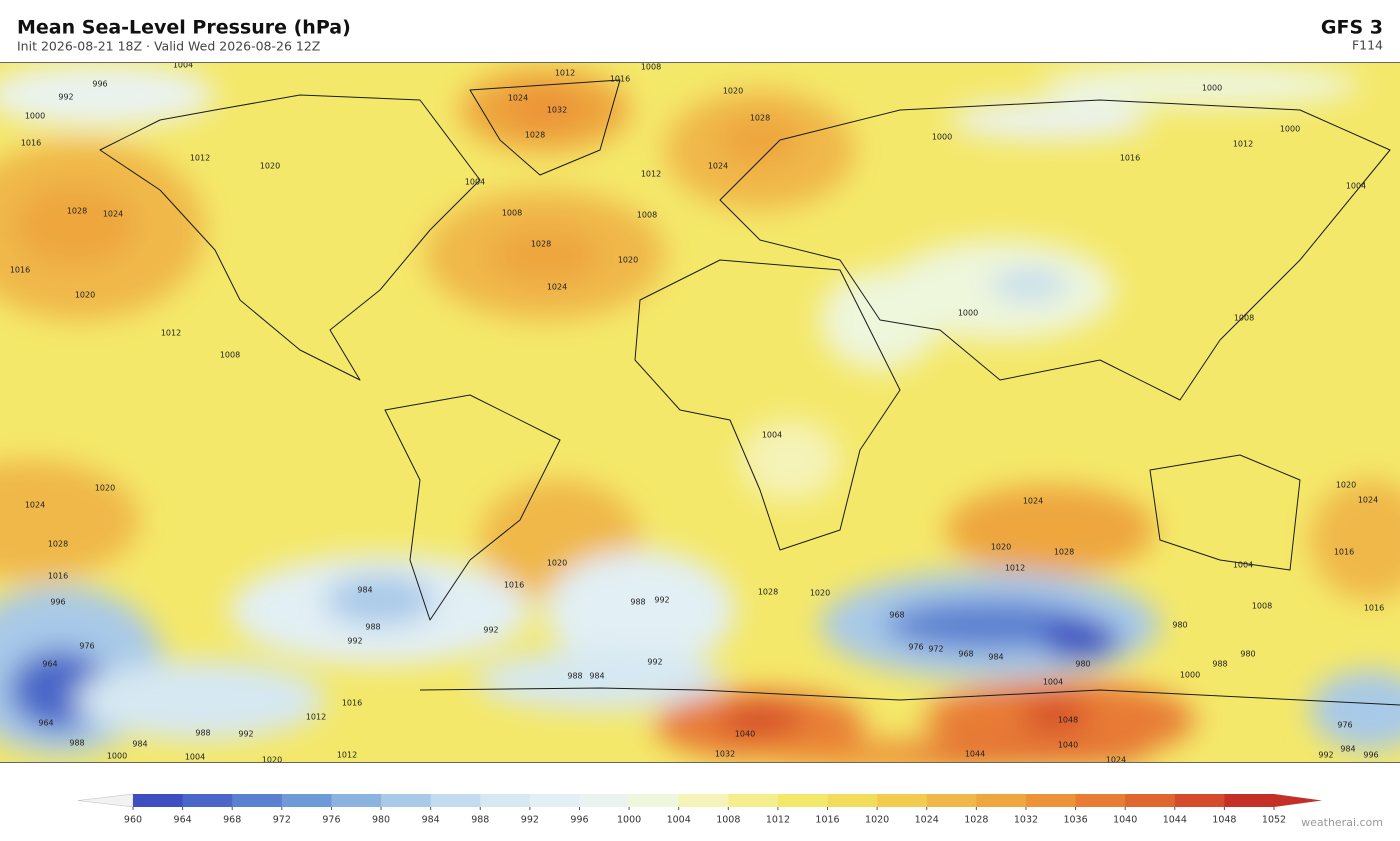 The image size is (1400, 841). What do you see at coordinates (1175, 820) in the screenshot?
I see `colorbar-tick-label: 1044` at bounding box center [1175, 820].